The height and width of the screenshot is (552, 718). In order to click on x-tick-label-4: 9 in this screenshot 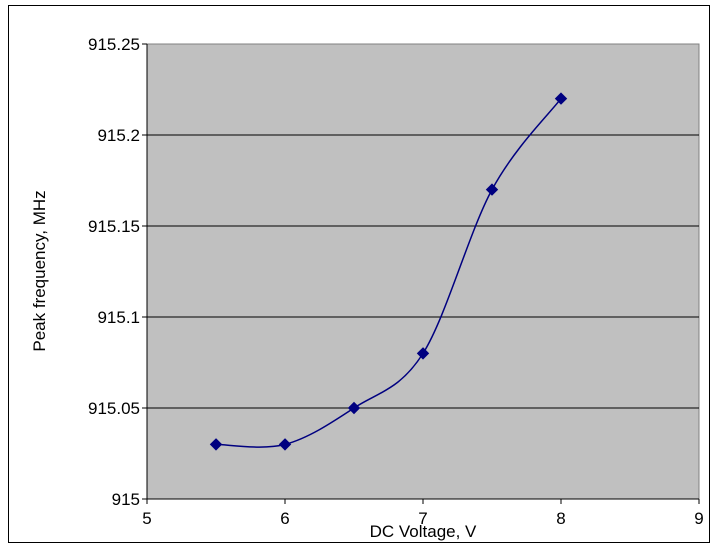, I will do `click(698, 518)`.